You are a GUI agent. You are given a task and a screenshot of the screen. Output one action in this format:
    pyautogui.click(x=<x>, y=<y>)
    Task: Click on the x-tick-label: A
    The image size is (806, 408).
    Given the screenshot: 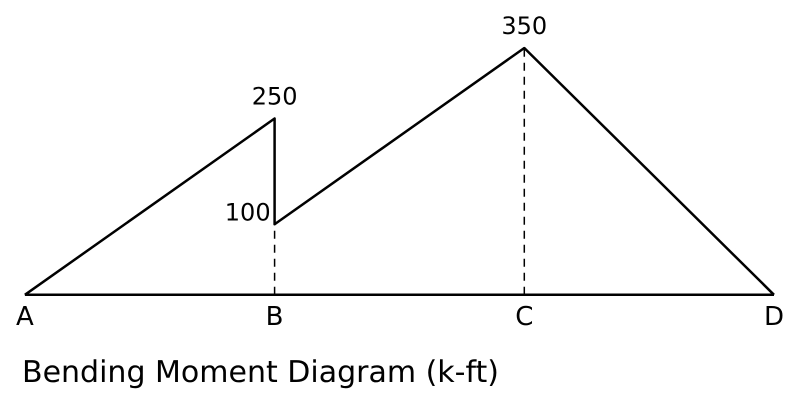 What is the action you would take?
    pyautogui.click(x=25, y=317)
    